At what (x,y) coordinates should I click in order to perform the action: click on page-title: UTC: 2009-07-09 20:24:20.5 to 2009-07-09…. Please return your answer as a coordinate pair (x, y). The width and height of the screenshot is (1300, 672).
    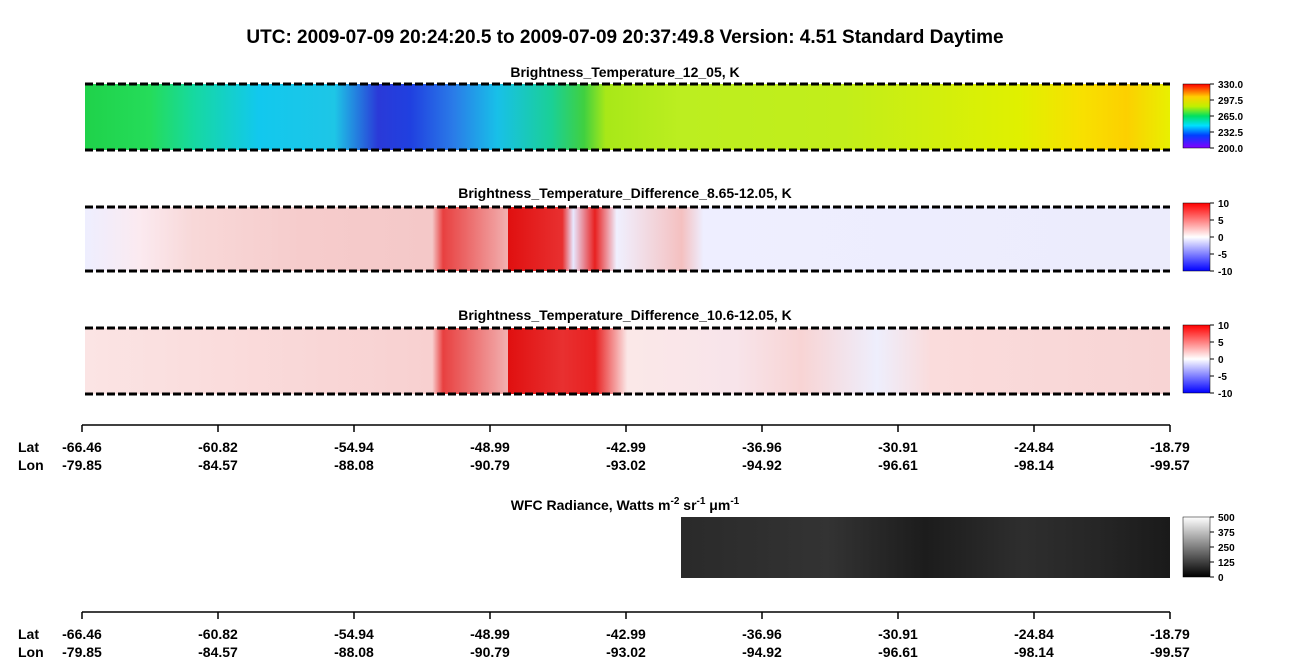
    Looking at the image, I should click on (624, 37).